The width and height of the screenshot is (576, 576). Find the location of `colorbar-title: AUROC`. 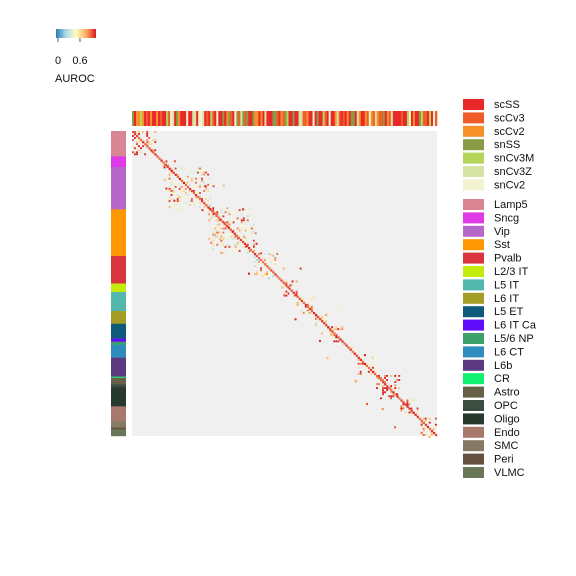

colorbar-title: AUROC is located at coordinates (75, 79).